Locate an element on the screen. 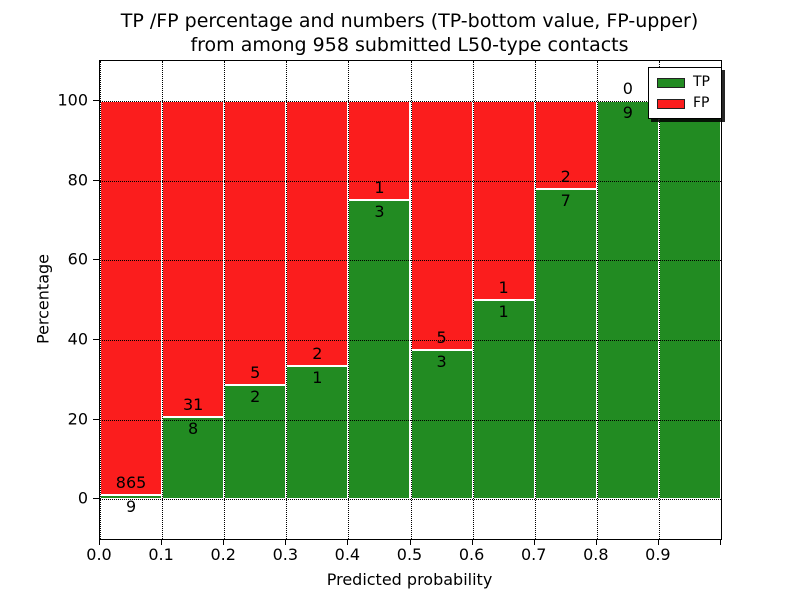 The width and height of the screenshot is (800, 600). x-tick-mark-0.7 is located at coordinates (534, 542).